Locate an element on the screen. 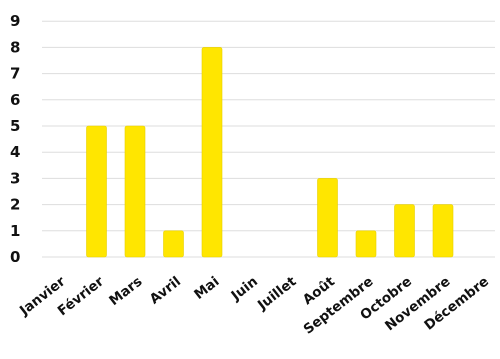  bar-avril is located at coordinates (173, 244).